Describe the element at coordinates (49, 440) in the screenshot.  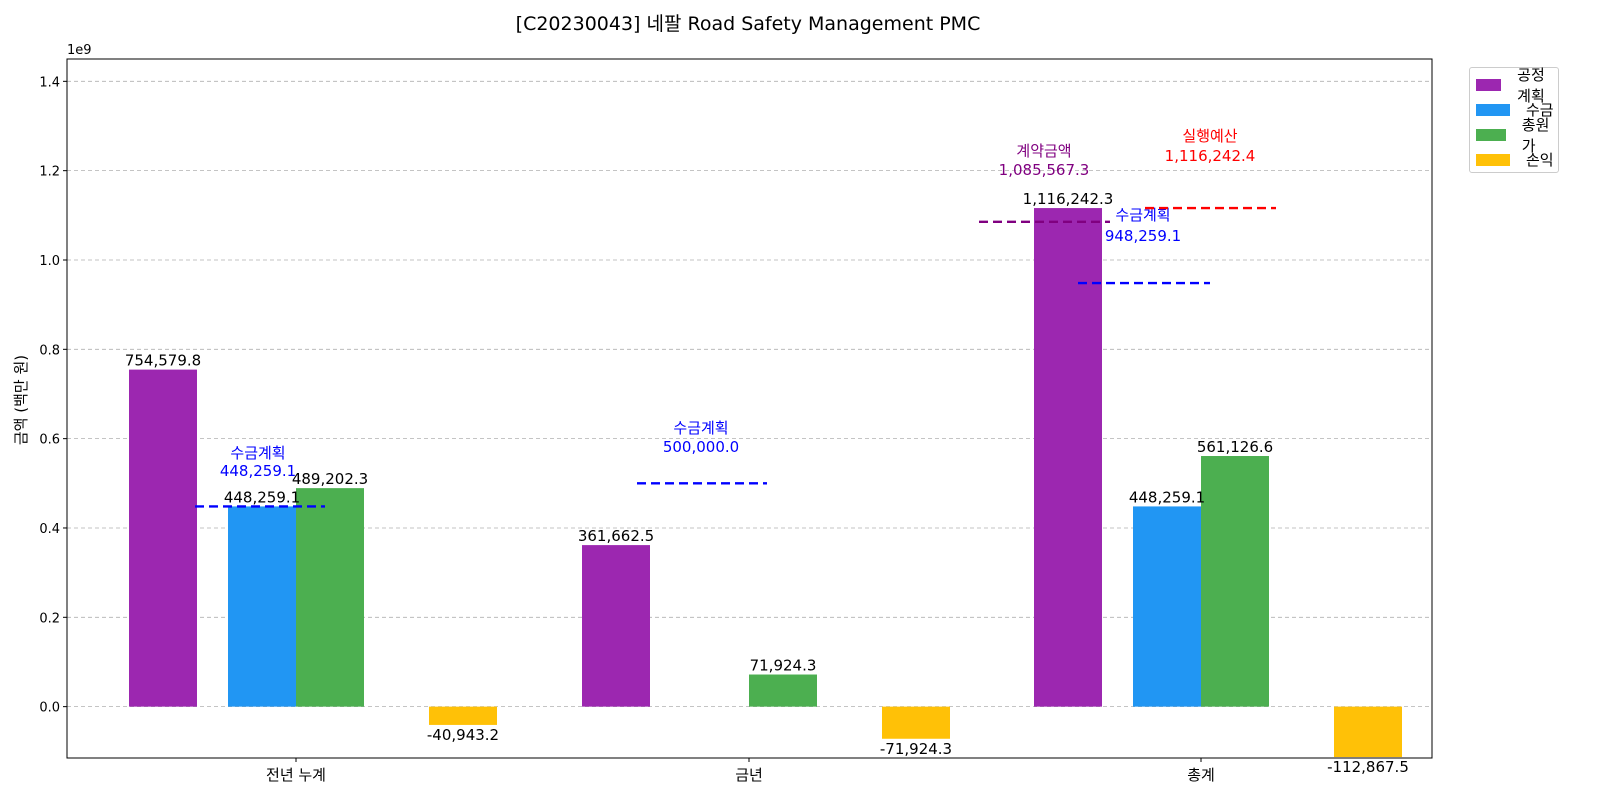
I see `y-tick-label: 0.6` at that location.